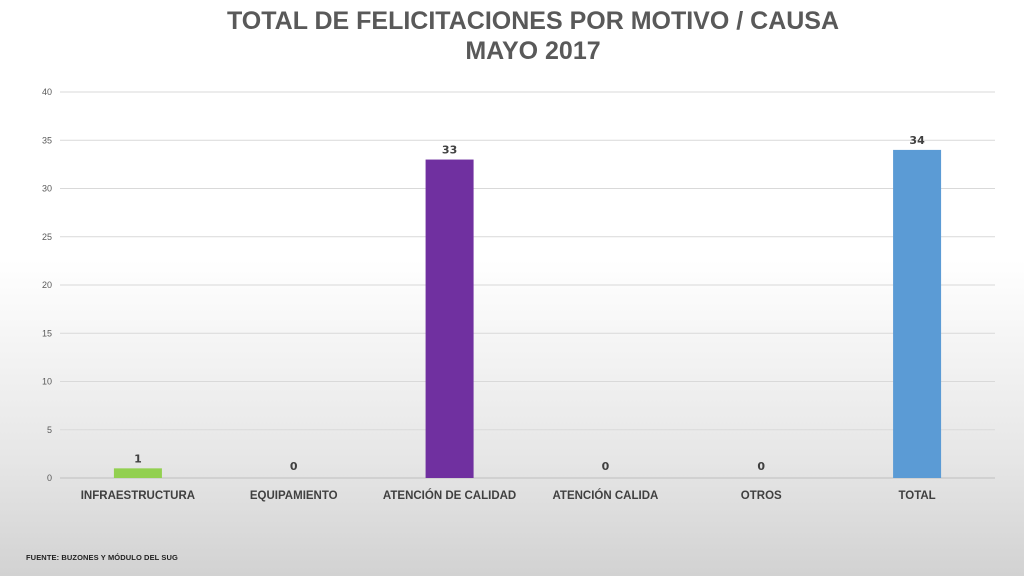 The height and width of the screenshot is (576, 1024). What do you see at coordinates (102, 557) in the screenshot?
I see `source-note: FUENTE: BUZONES Y MÓDULO DEL SUG` at bounding box center [102, 557].